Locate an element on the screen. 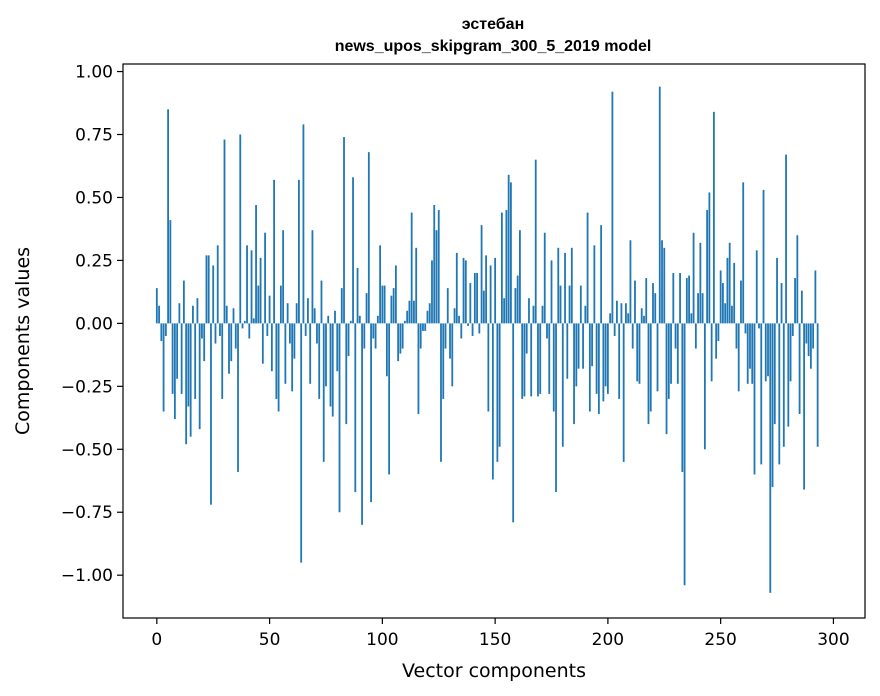 The width and height of the screenshot is (880, 696). x-tick-label: 250 is located at coordinates (720, 640).